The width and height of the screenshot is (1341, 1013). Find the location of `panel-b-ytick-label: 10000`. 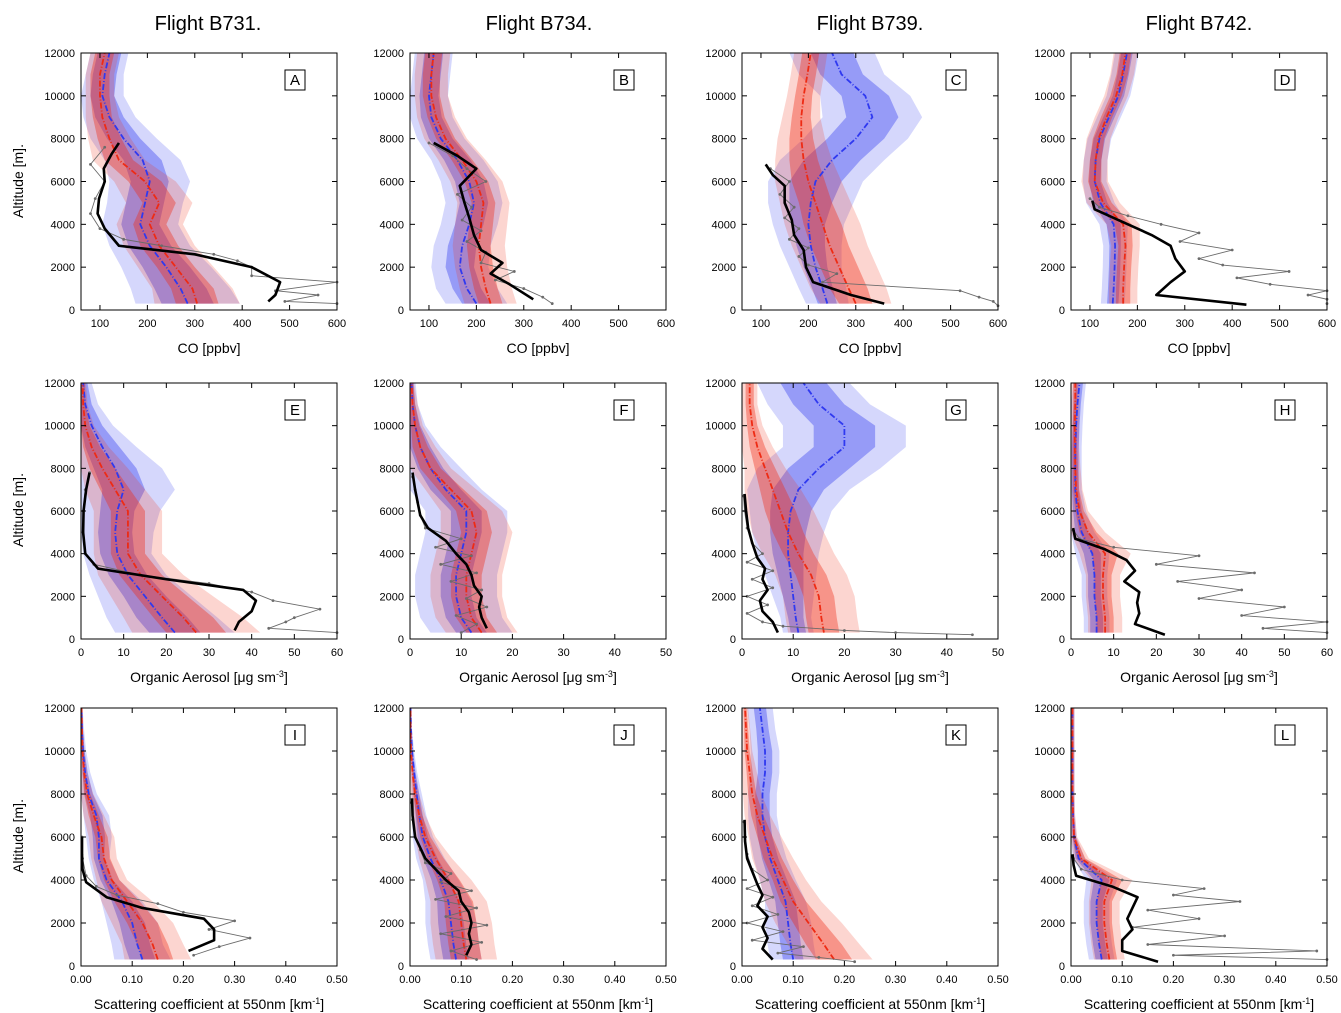

panel-b-ytick-label: 10000 is located at coordinates (388, 97).